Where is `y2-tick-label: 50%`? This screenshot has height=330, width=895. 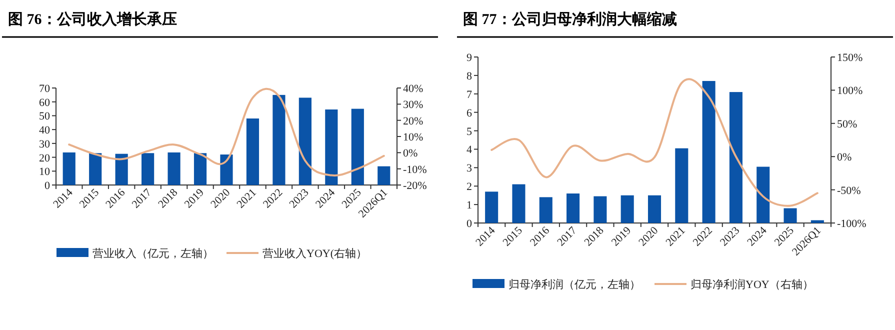 y2-tick-label: 50% is located at coordinates (847, 124).